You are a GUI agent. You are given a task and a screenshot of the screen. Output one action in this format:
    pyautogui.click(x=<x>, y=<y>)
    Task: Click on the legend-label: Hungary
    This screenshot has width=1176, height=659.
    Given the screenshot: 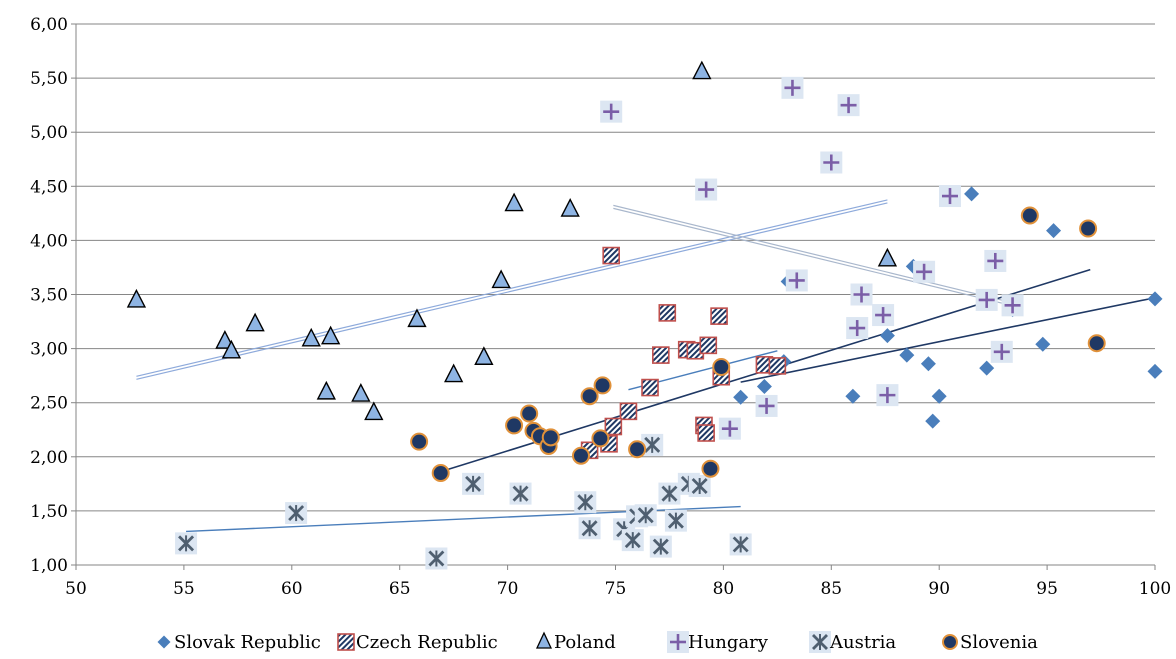 What is the action you would take?
    pyautogui.click(x=728, y=642)
    